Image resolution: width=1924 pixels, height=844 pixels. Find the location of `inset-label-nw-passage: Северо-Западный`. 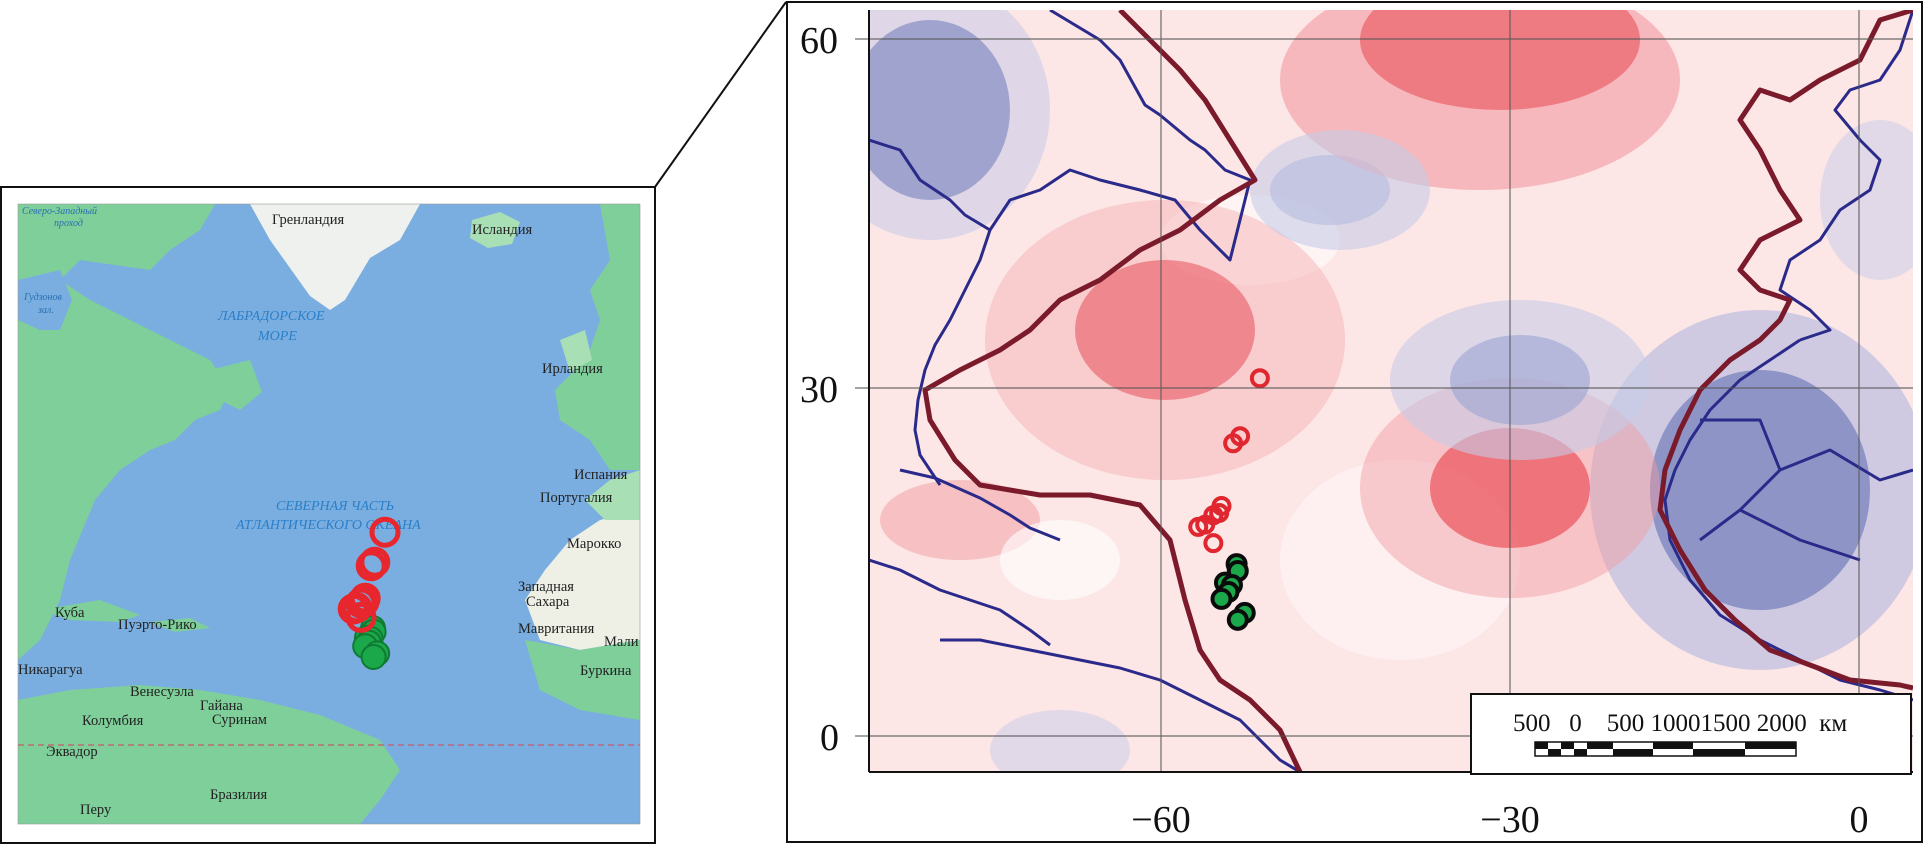

inset-label-nw-passage: Северо-Западный is located at coordinates (59, 211).